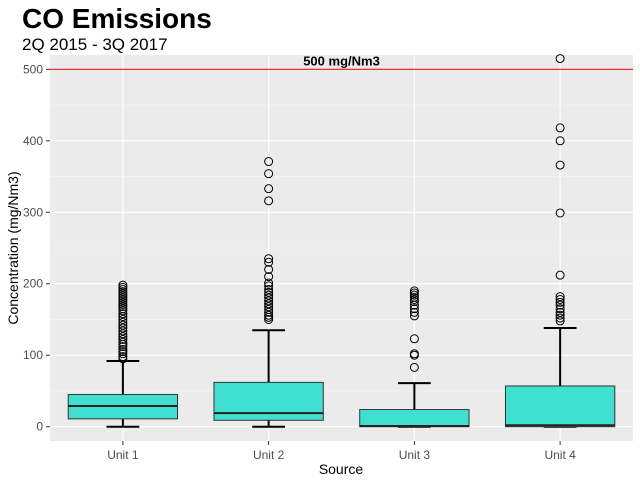 The image size is (640, 480). Describe the element at coordinates (33, 141) in the screenshot. I see `y-tick-label: 400` at that location.